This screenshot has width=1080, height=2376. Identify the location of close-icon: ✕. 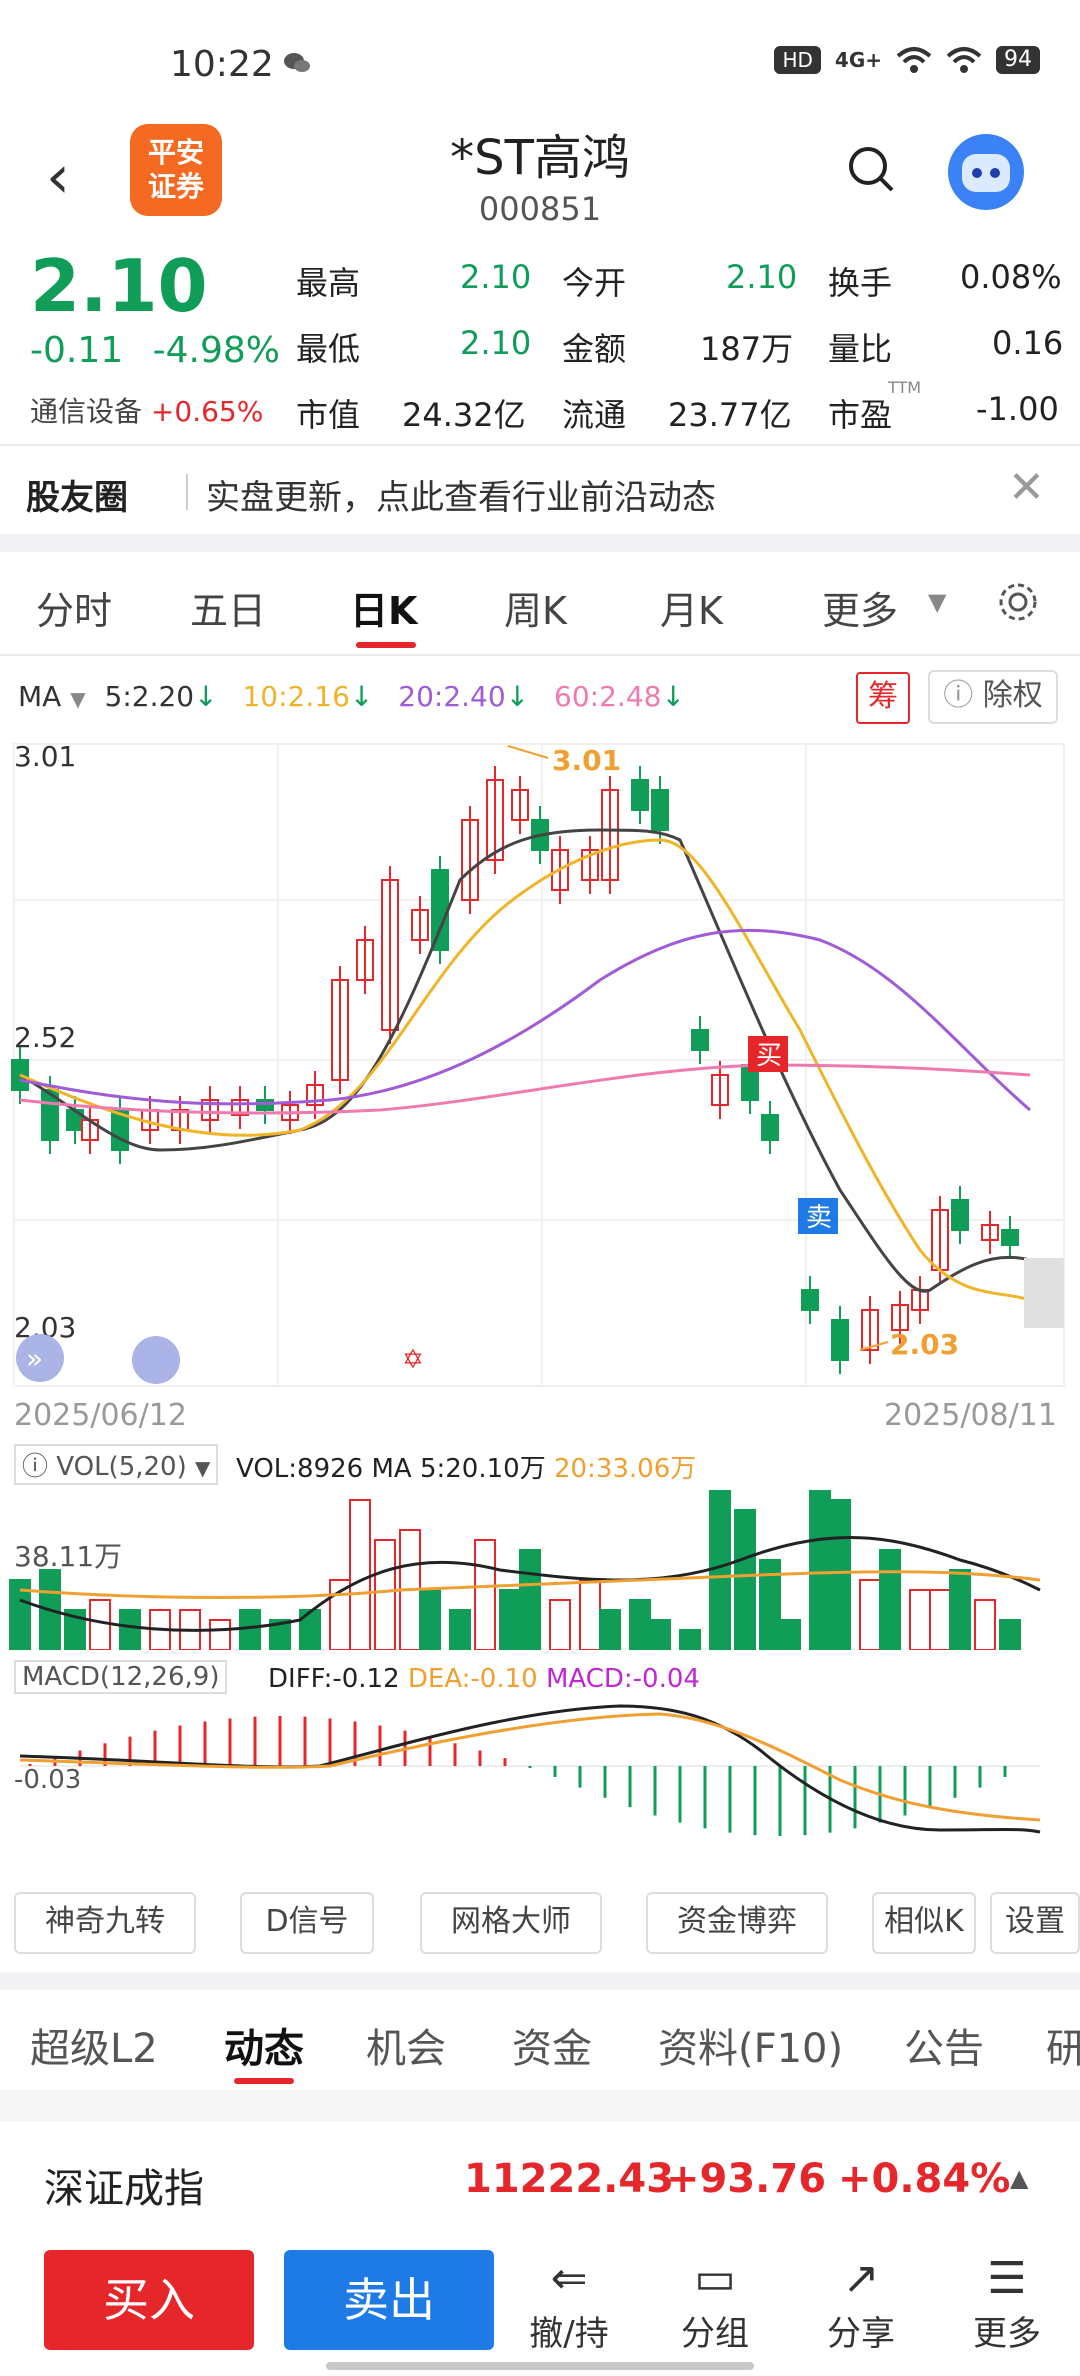
(1026, 487).